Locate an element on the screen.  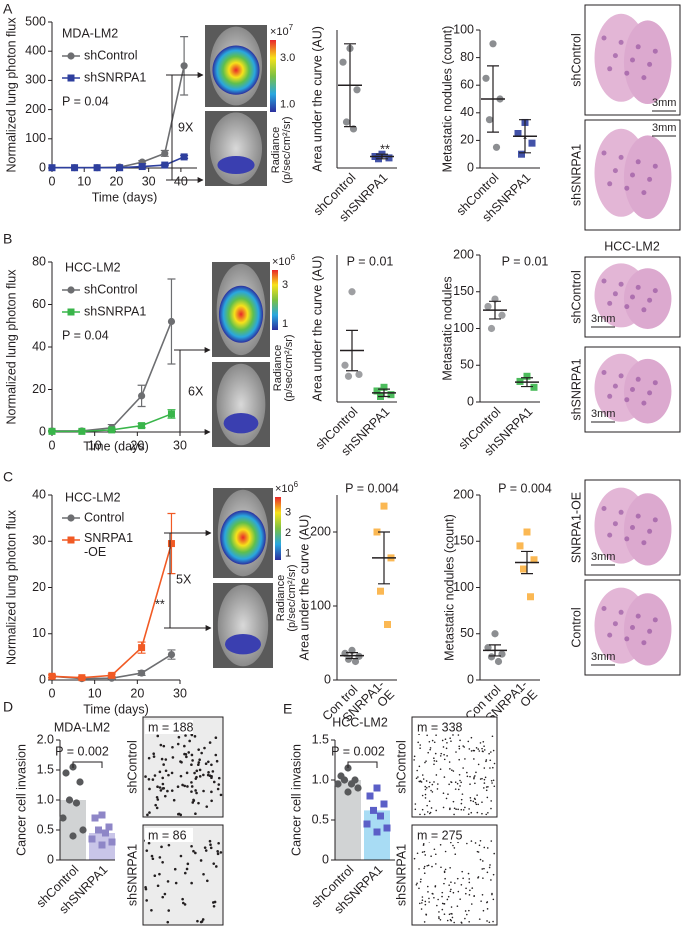
panel-letter: A is located at coordinates (8, 9).